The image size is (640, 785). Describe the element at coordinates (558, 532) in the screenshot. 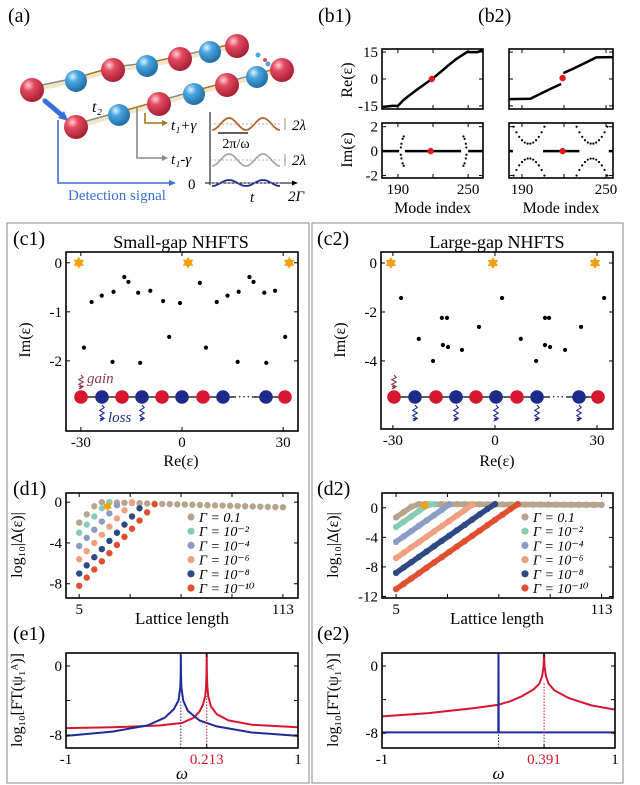

I see `legend-label: Γ = 10⁻²` at that location.